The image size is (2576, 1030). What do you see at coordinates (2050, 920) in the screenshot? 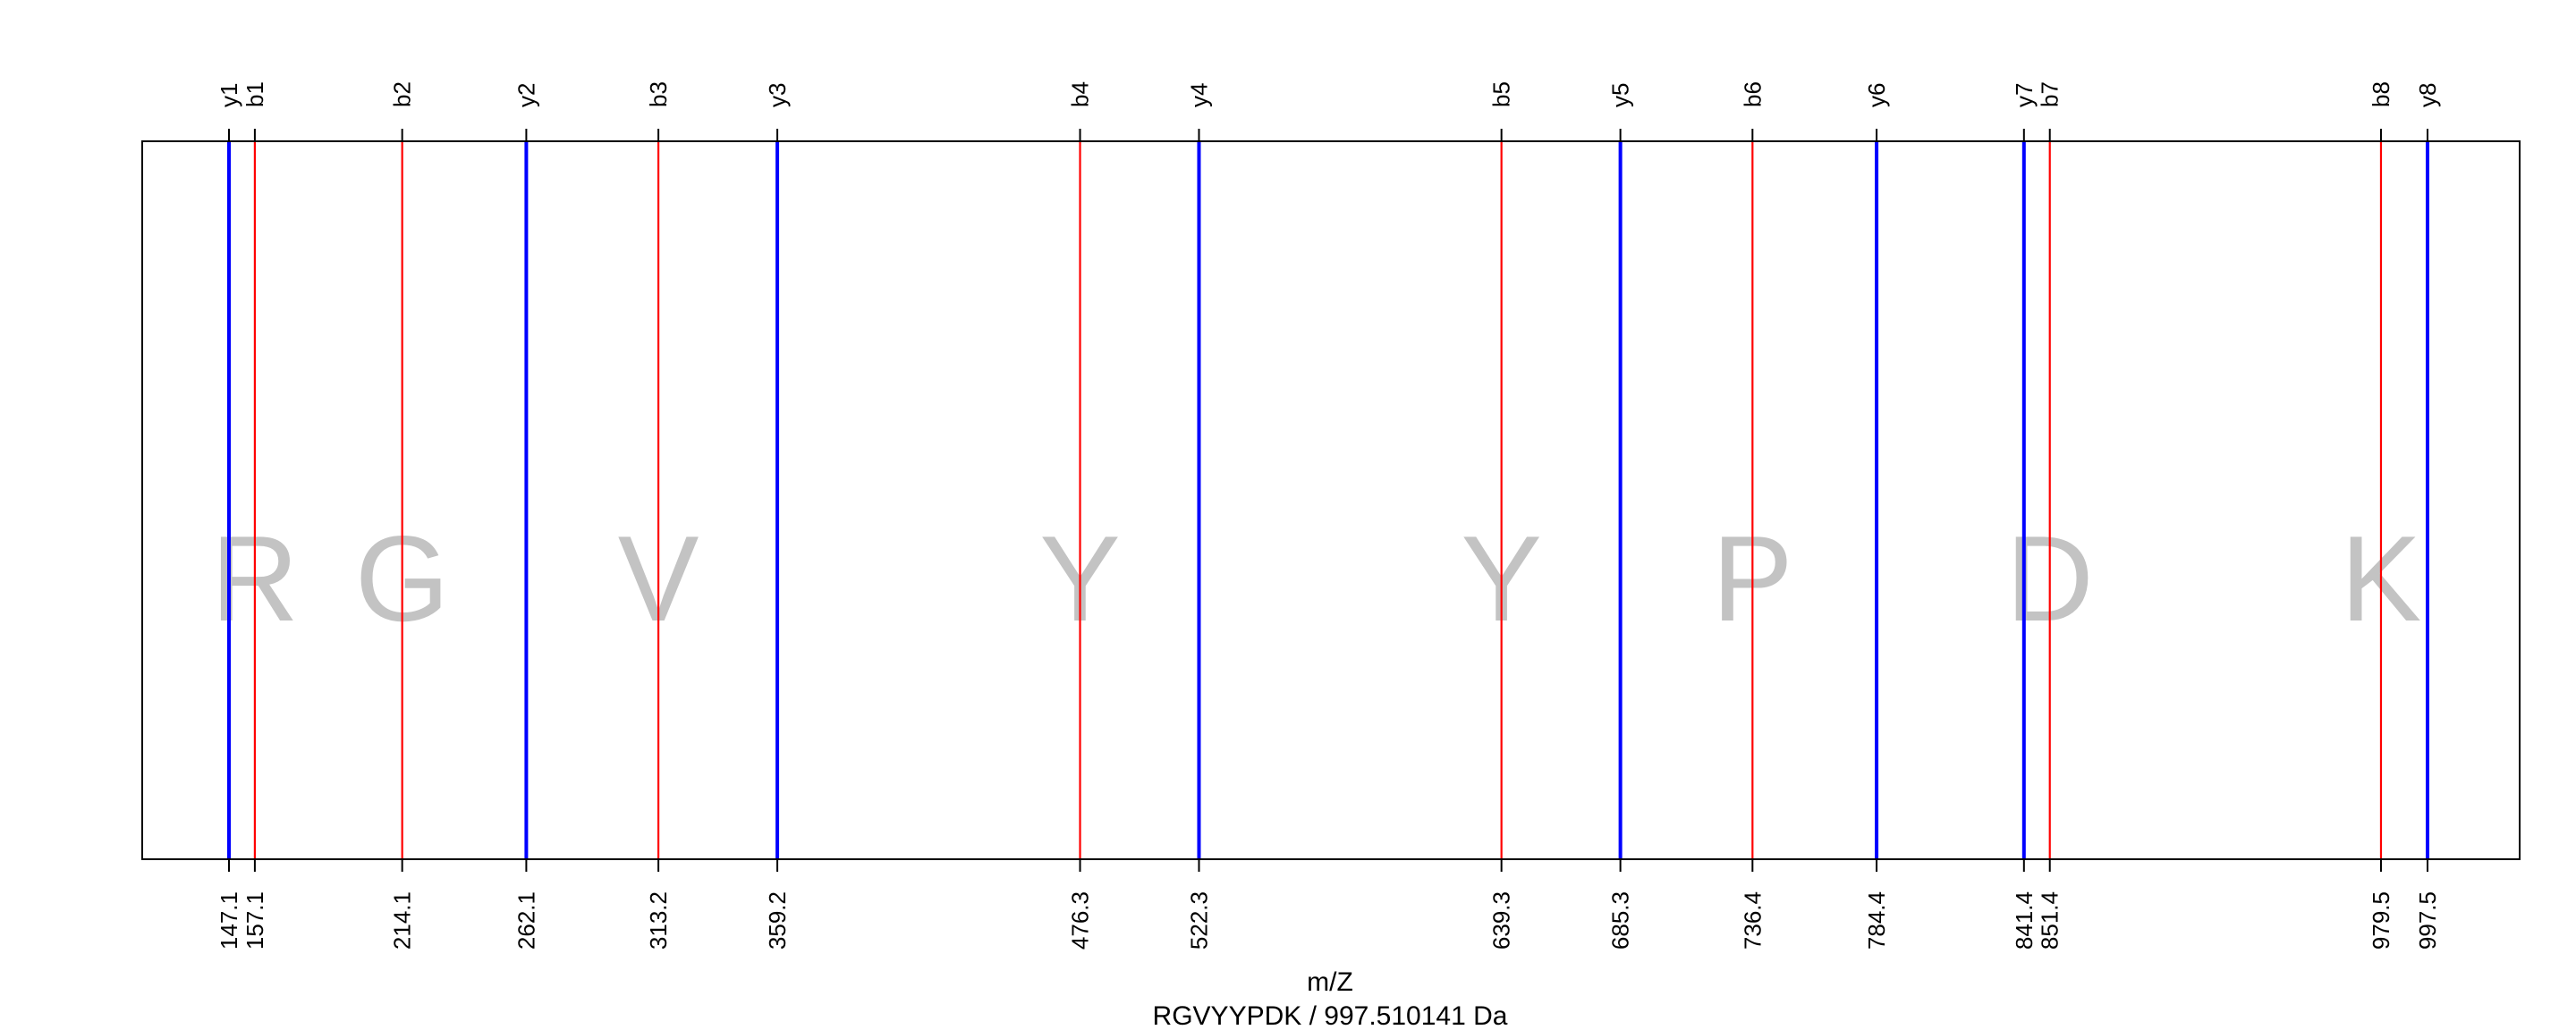
I see `mz-label-b7: 851.4` at bounding box center [2050, 920].